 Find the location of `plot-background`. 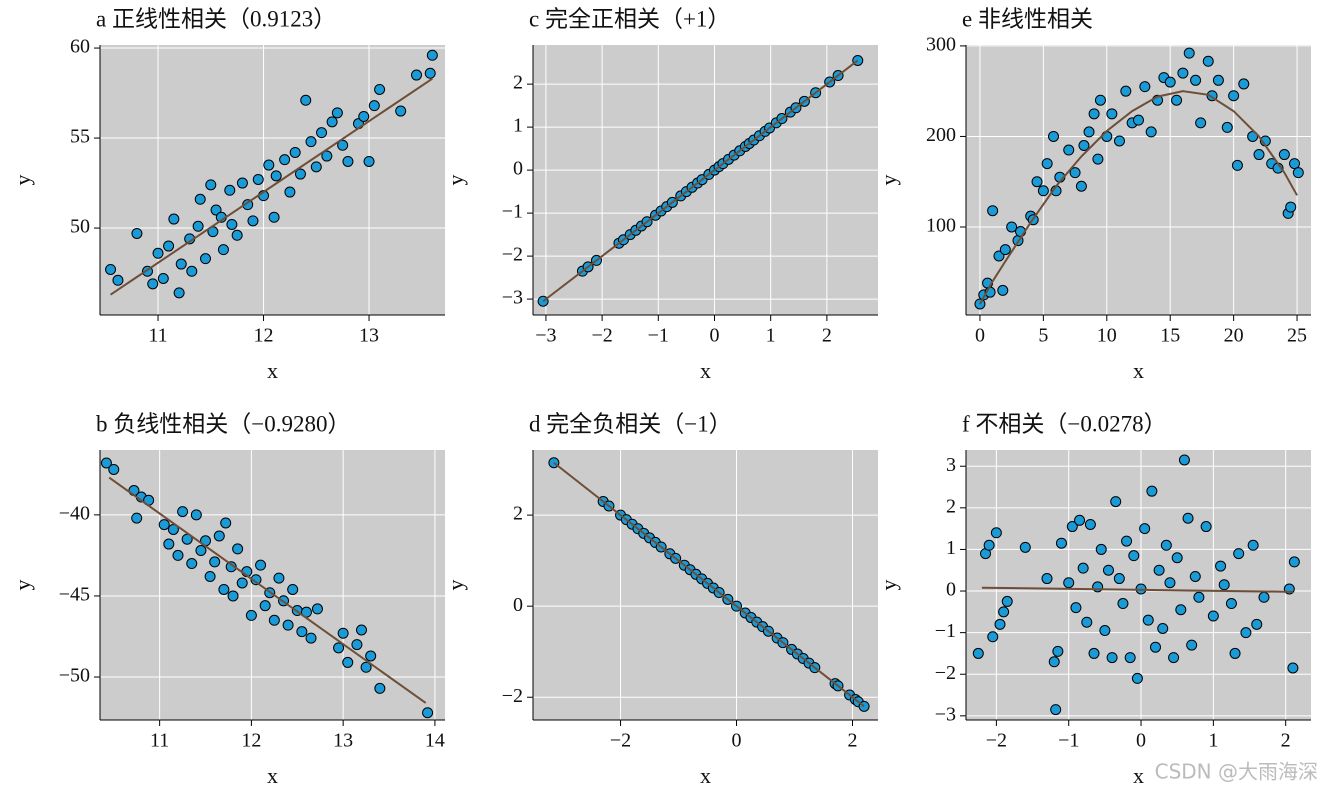

plot-background is located at coordinates (272, 180).